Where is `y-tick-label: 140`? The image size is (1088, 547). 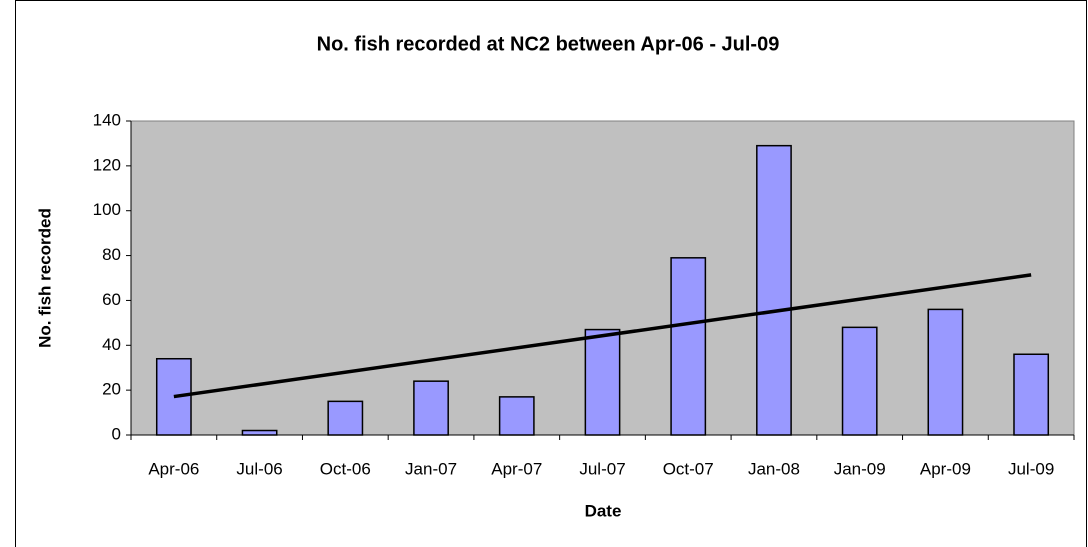
y-tick-label: 140 is located at coordinates (107, 119).